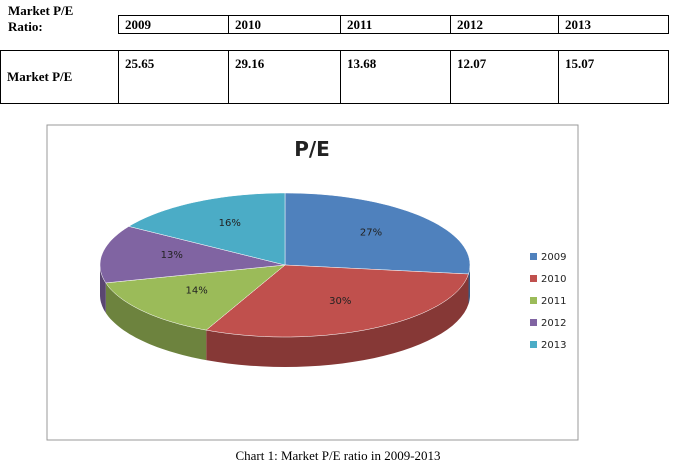 The width and height of the screenshot is (677, 471). Describe the element at coordinates (613, 77) in the screenshot. I see `table-cell: 15.07` at that location.